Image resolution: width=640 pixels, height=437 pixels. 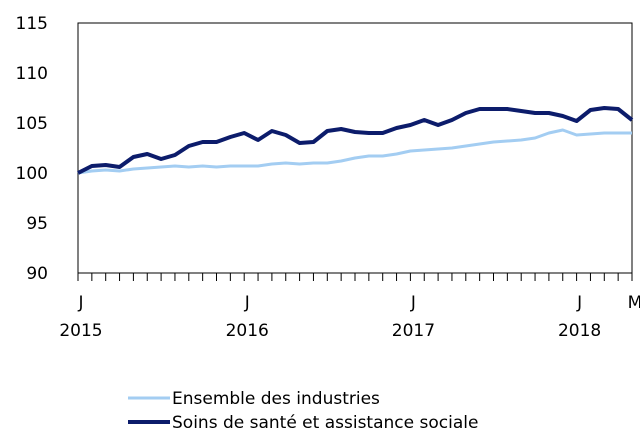 I want to click on x-tick-label: 2017, so click(x=413, y=331).